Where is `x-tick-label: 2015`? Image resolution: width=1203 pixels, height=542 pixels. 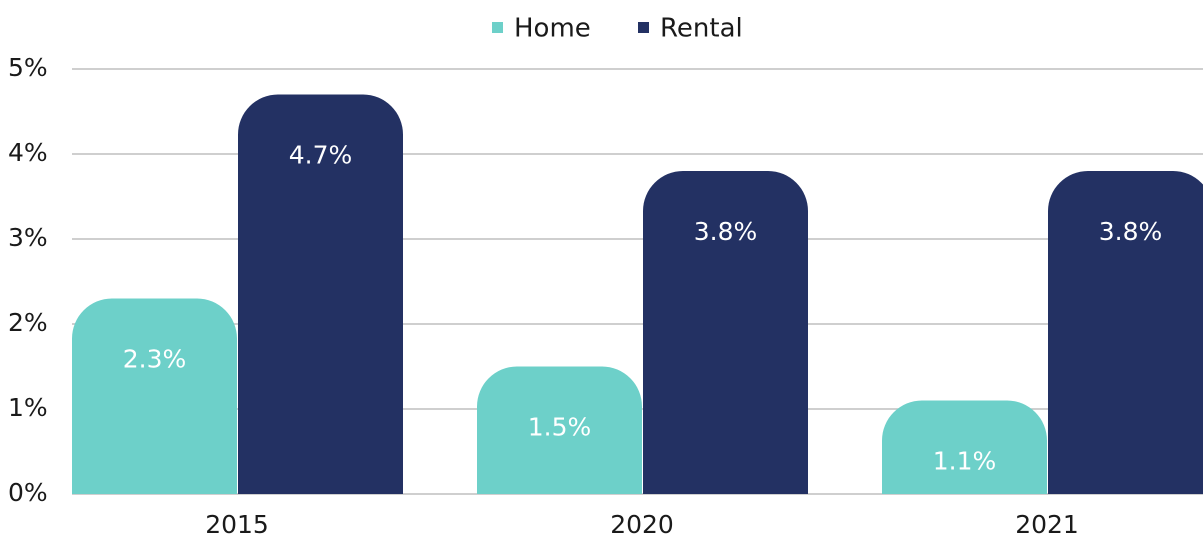
x-tick-label: 2015 is located at coordinates (237, 524).